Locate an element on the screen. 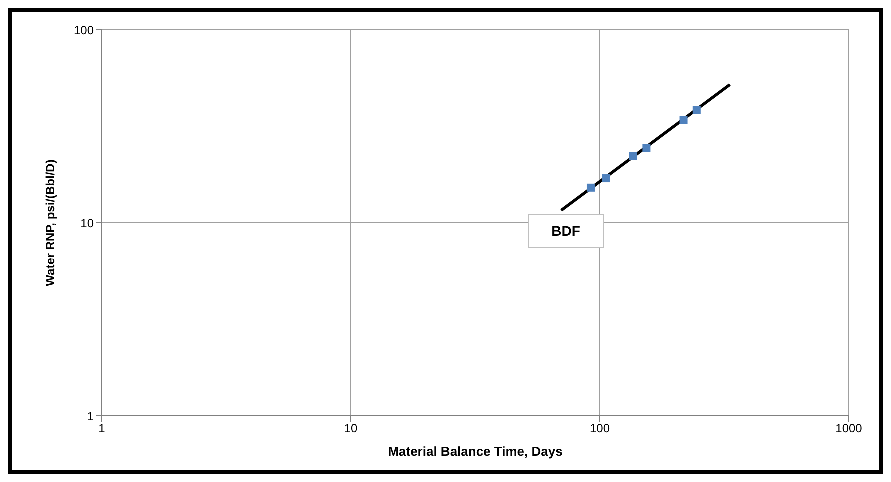 This screenshot has height=482, width=891. y-tick-label: 10 is located at coordinates (87, 223).